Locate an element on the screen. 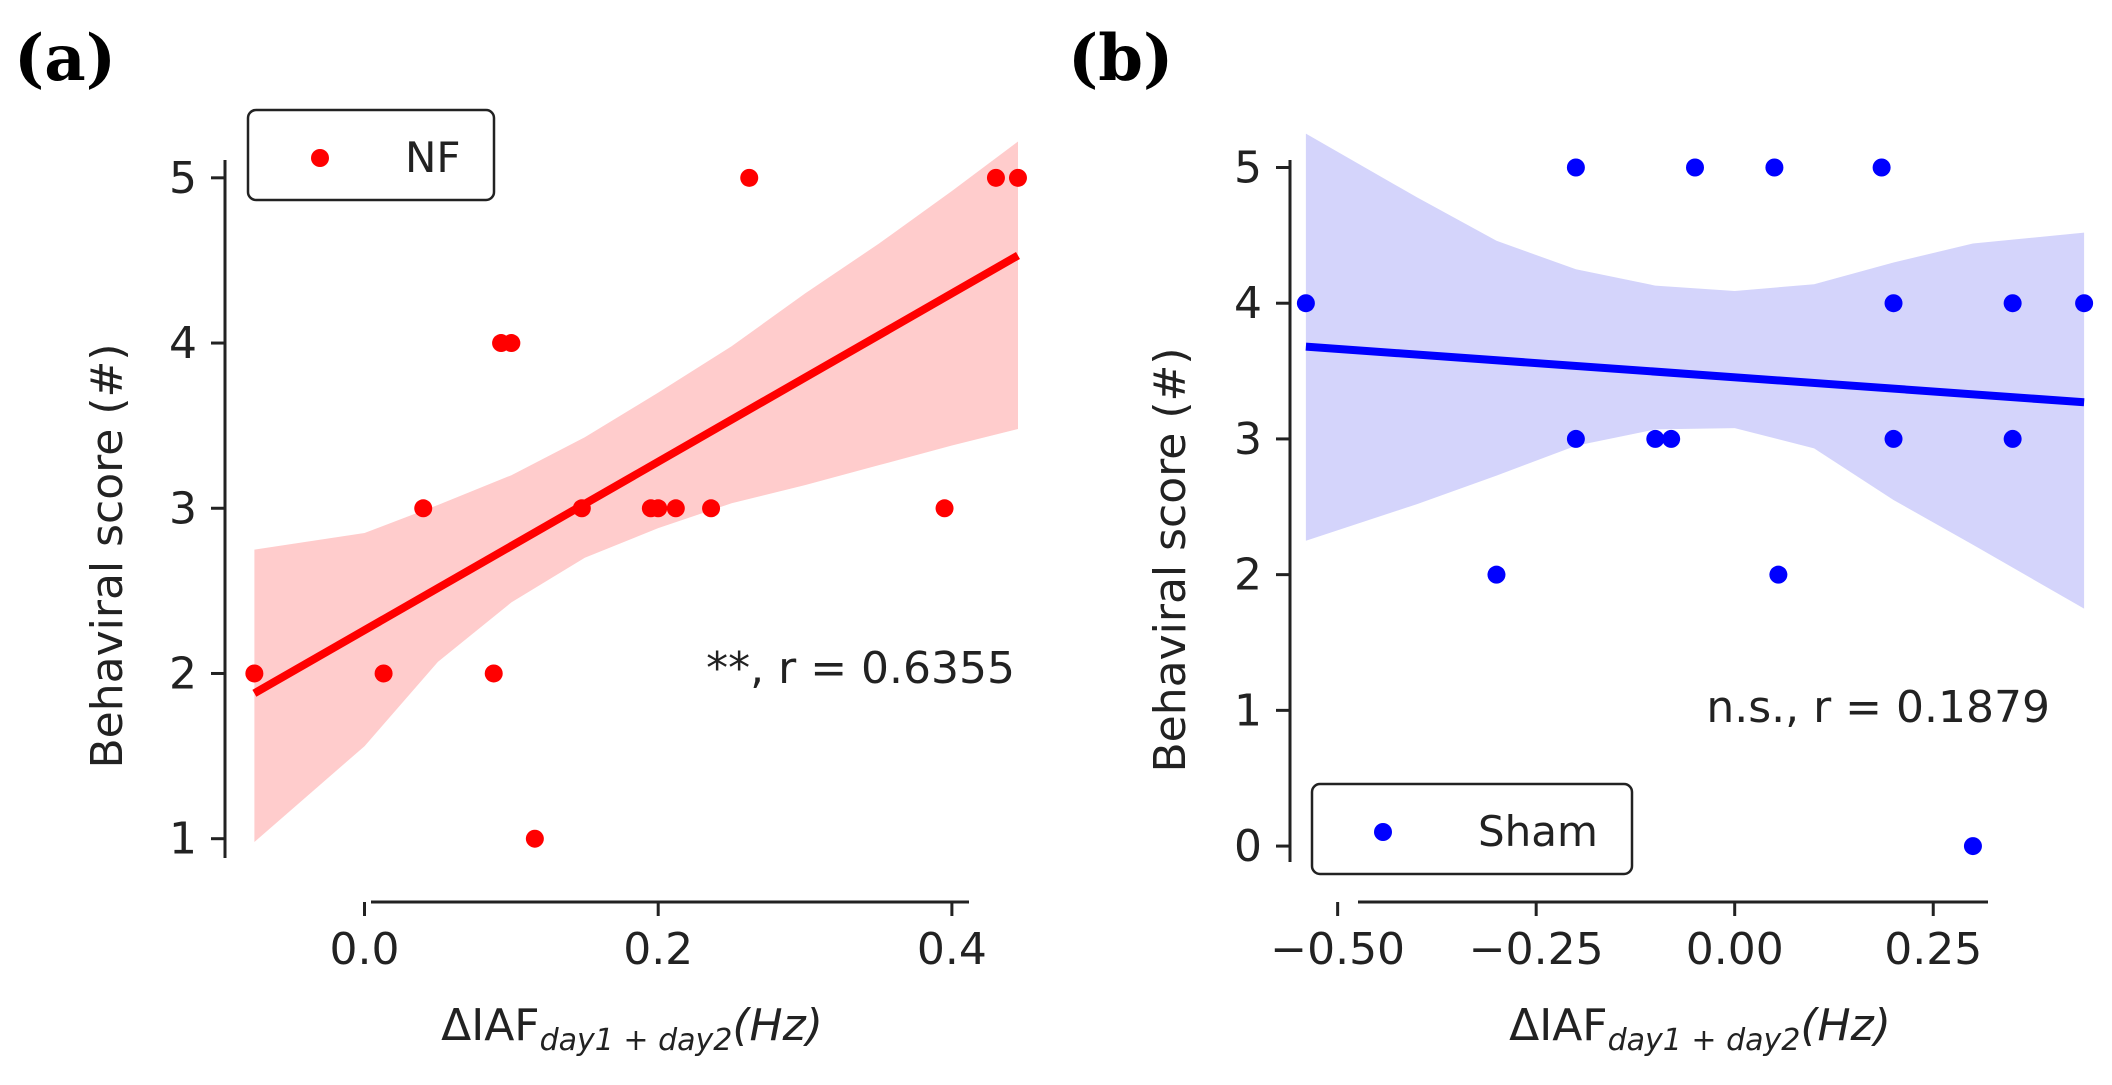  x-axis-label-suffix-b: (Hz) is located at coordinates (1845, 1025).